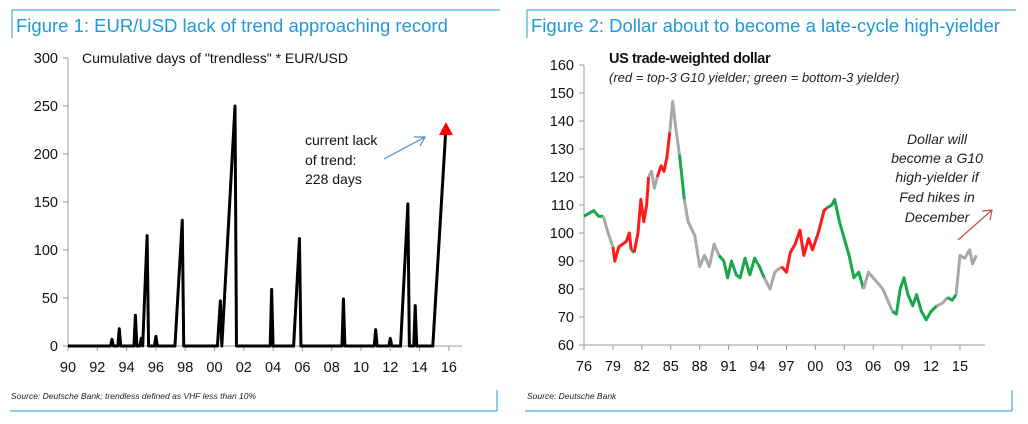 This screenshot has height=424, width=1028. I want to click on x-tick-label: 04, so click(273, 368).